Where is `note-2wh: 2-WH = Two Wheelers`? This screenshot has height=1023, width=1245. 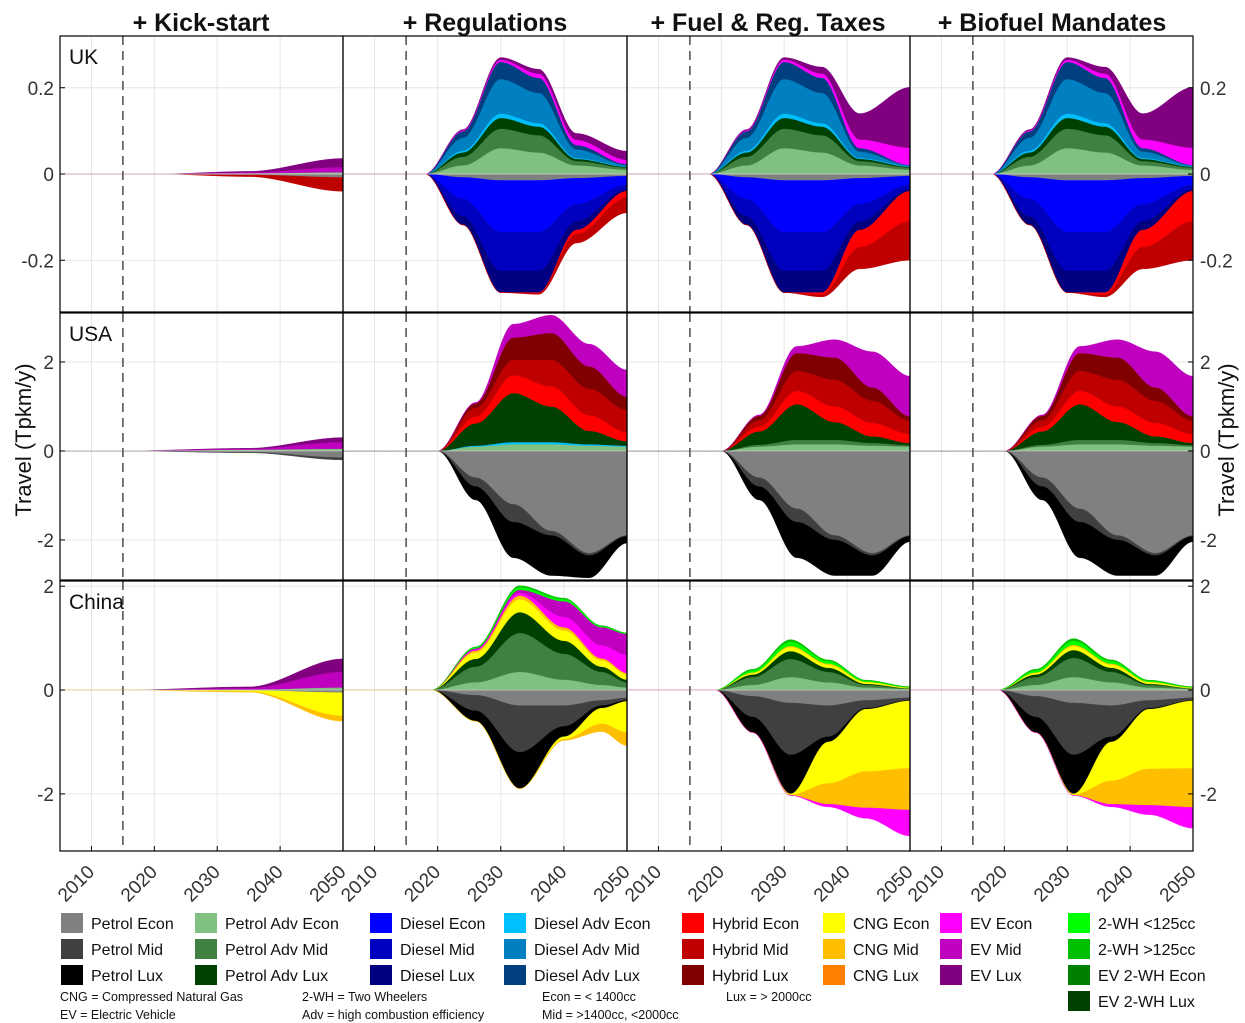
note-2wh: 2-WH = Two Wheelers is located at coordinates (364, 997).